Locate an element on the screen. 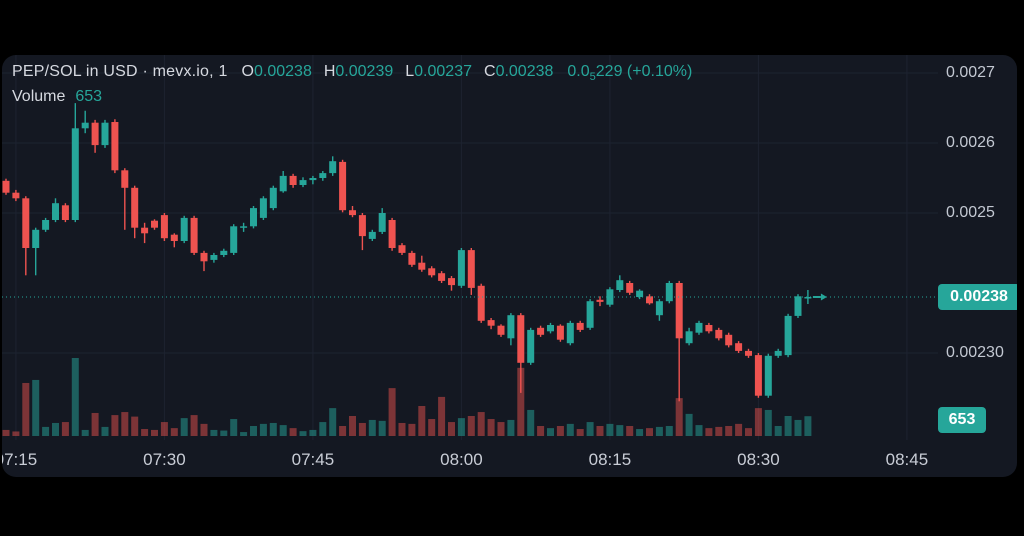 The image size is (1024, 536). time-axis: 07:15 07:30 07:45 08:00 08:15 08:30 08:45 is located at coordinates (470, 459).